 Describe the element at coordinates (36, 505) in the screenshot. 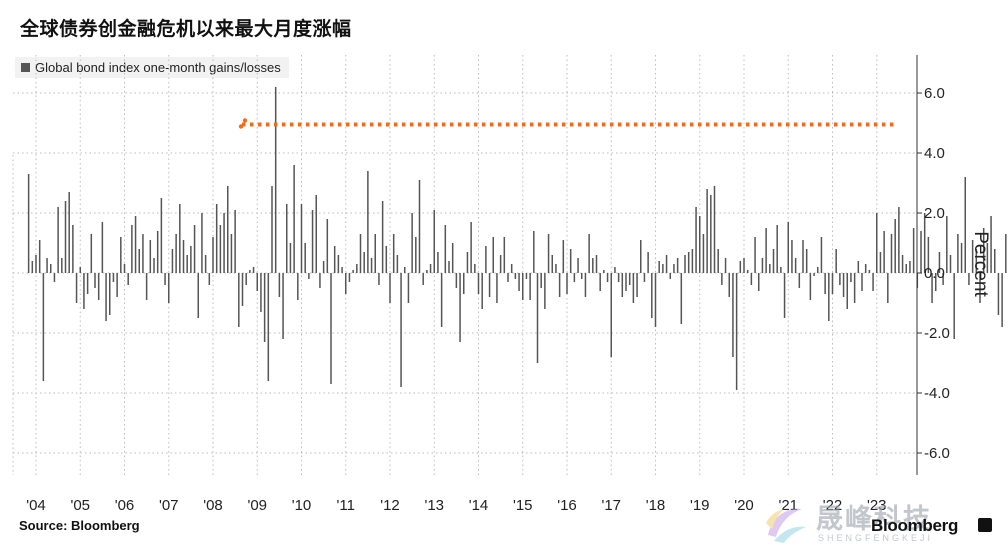

I see `x-tick-label: '04` at that location.